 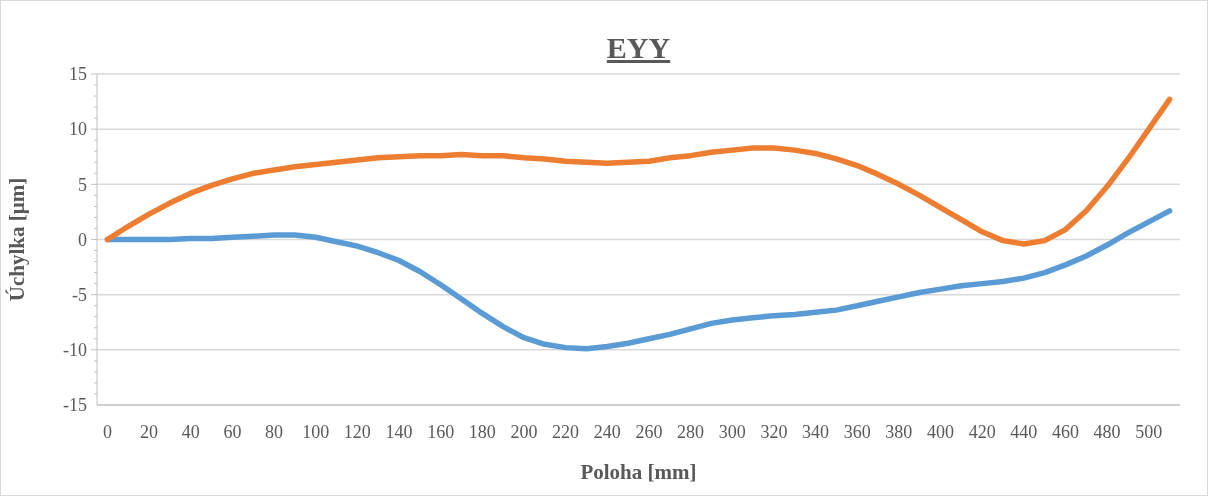 What do you see at coordinates (940, 432) in the screenshot?
I see `x-tick-label: 400` at bounding box center [940, 432].